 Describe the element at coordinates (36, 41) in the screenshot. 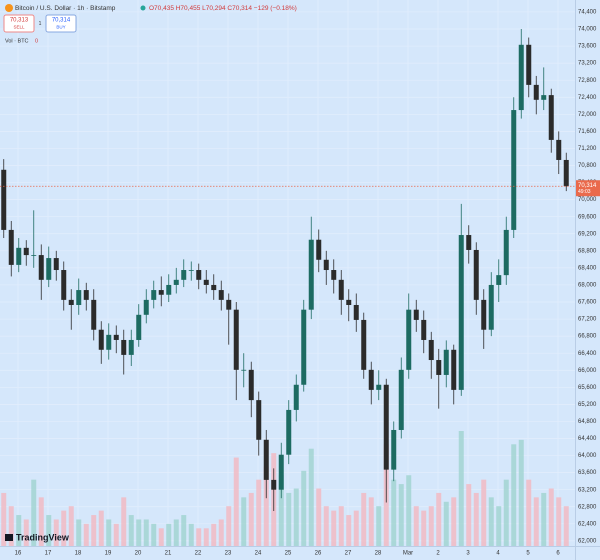

I see `volume-value: 0` at that location.